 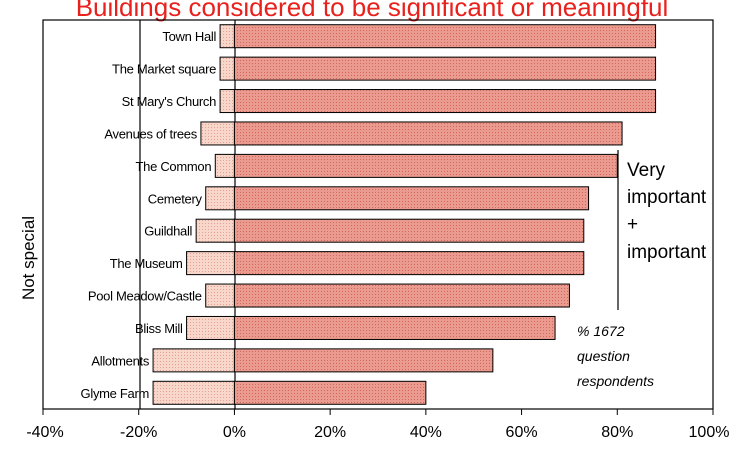 What do you see at coordinates (44, 432) in the screenshot?
I see `x-tick-label: -40%` at bounding box center [44, 432].